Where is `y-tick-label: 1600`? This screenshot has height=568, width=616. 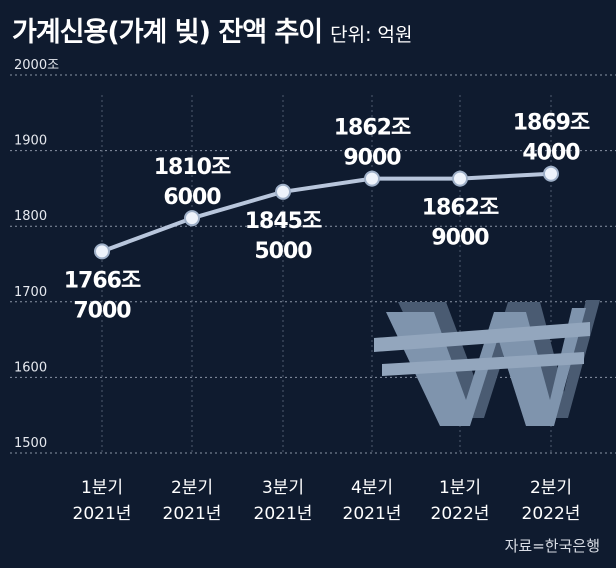 y-tick-label: 1600 is located at coordinates (30, 367).